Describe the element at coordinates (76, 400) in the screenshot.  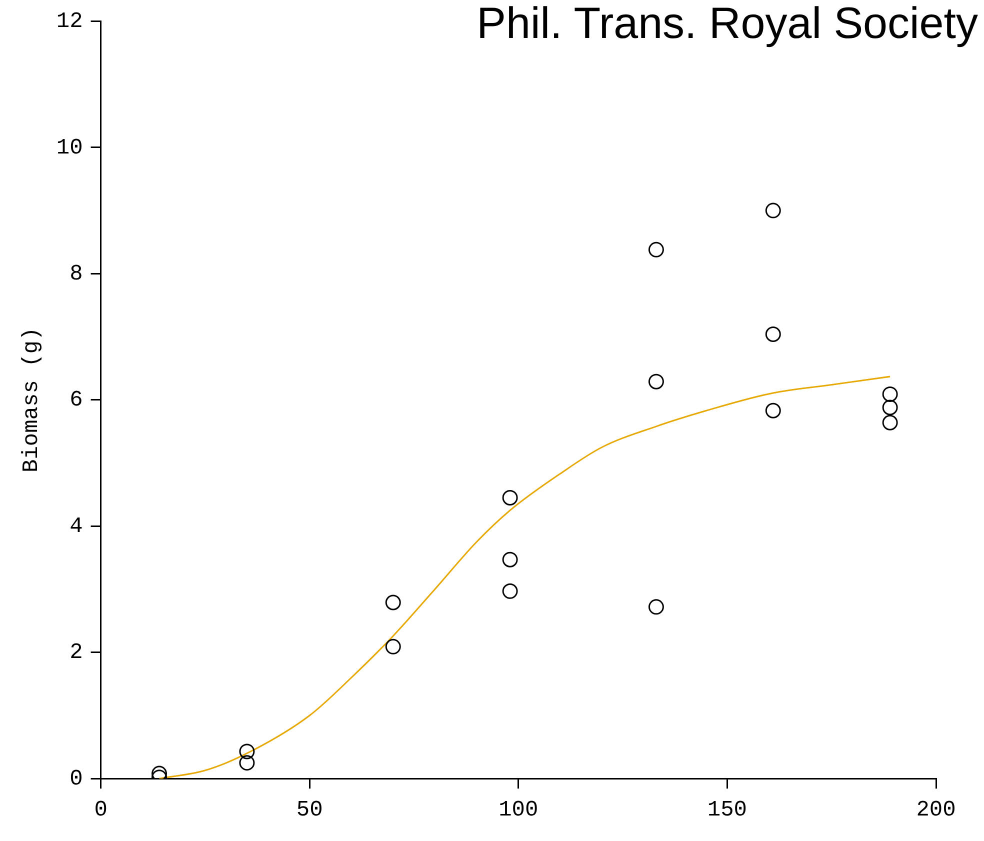
I see `y-tick-label: 6` at that location.